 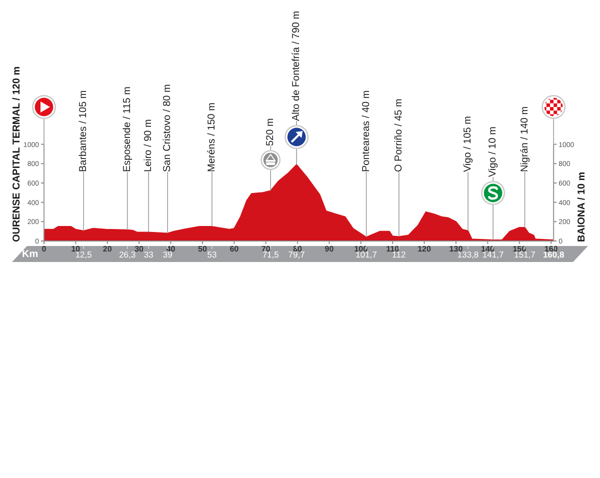 What do you see at coordinates (582, 207) in the screenshot?
I see `annotation: BAIONA / 10 m` at bounding box center [582, 207].